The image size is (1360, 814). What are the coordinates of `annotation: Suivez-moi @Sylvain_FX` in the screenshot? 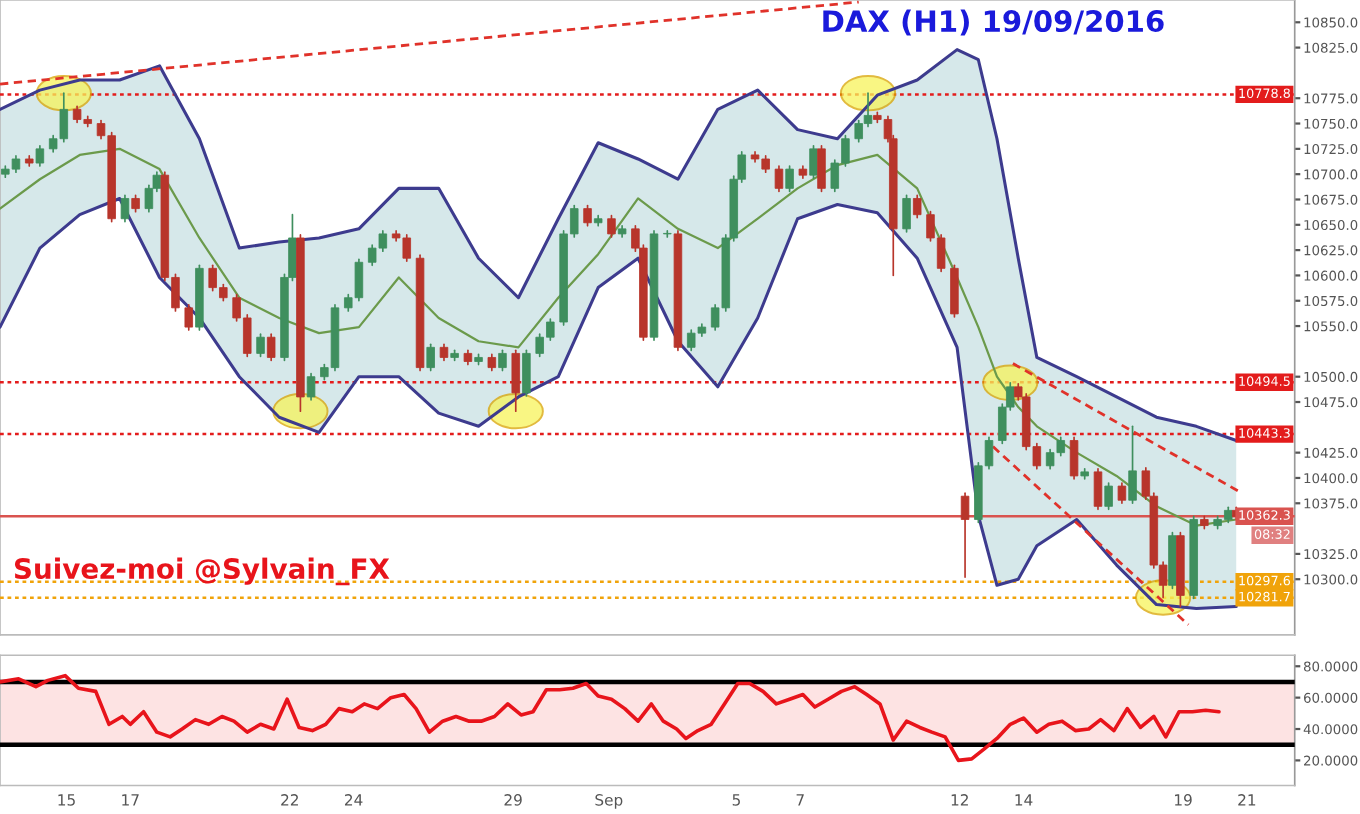 It's located at (202, 571).